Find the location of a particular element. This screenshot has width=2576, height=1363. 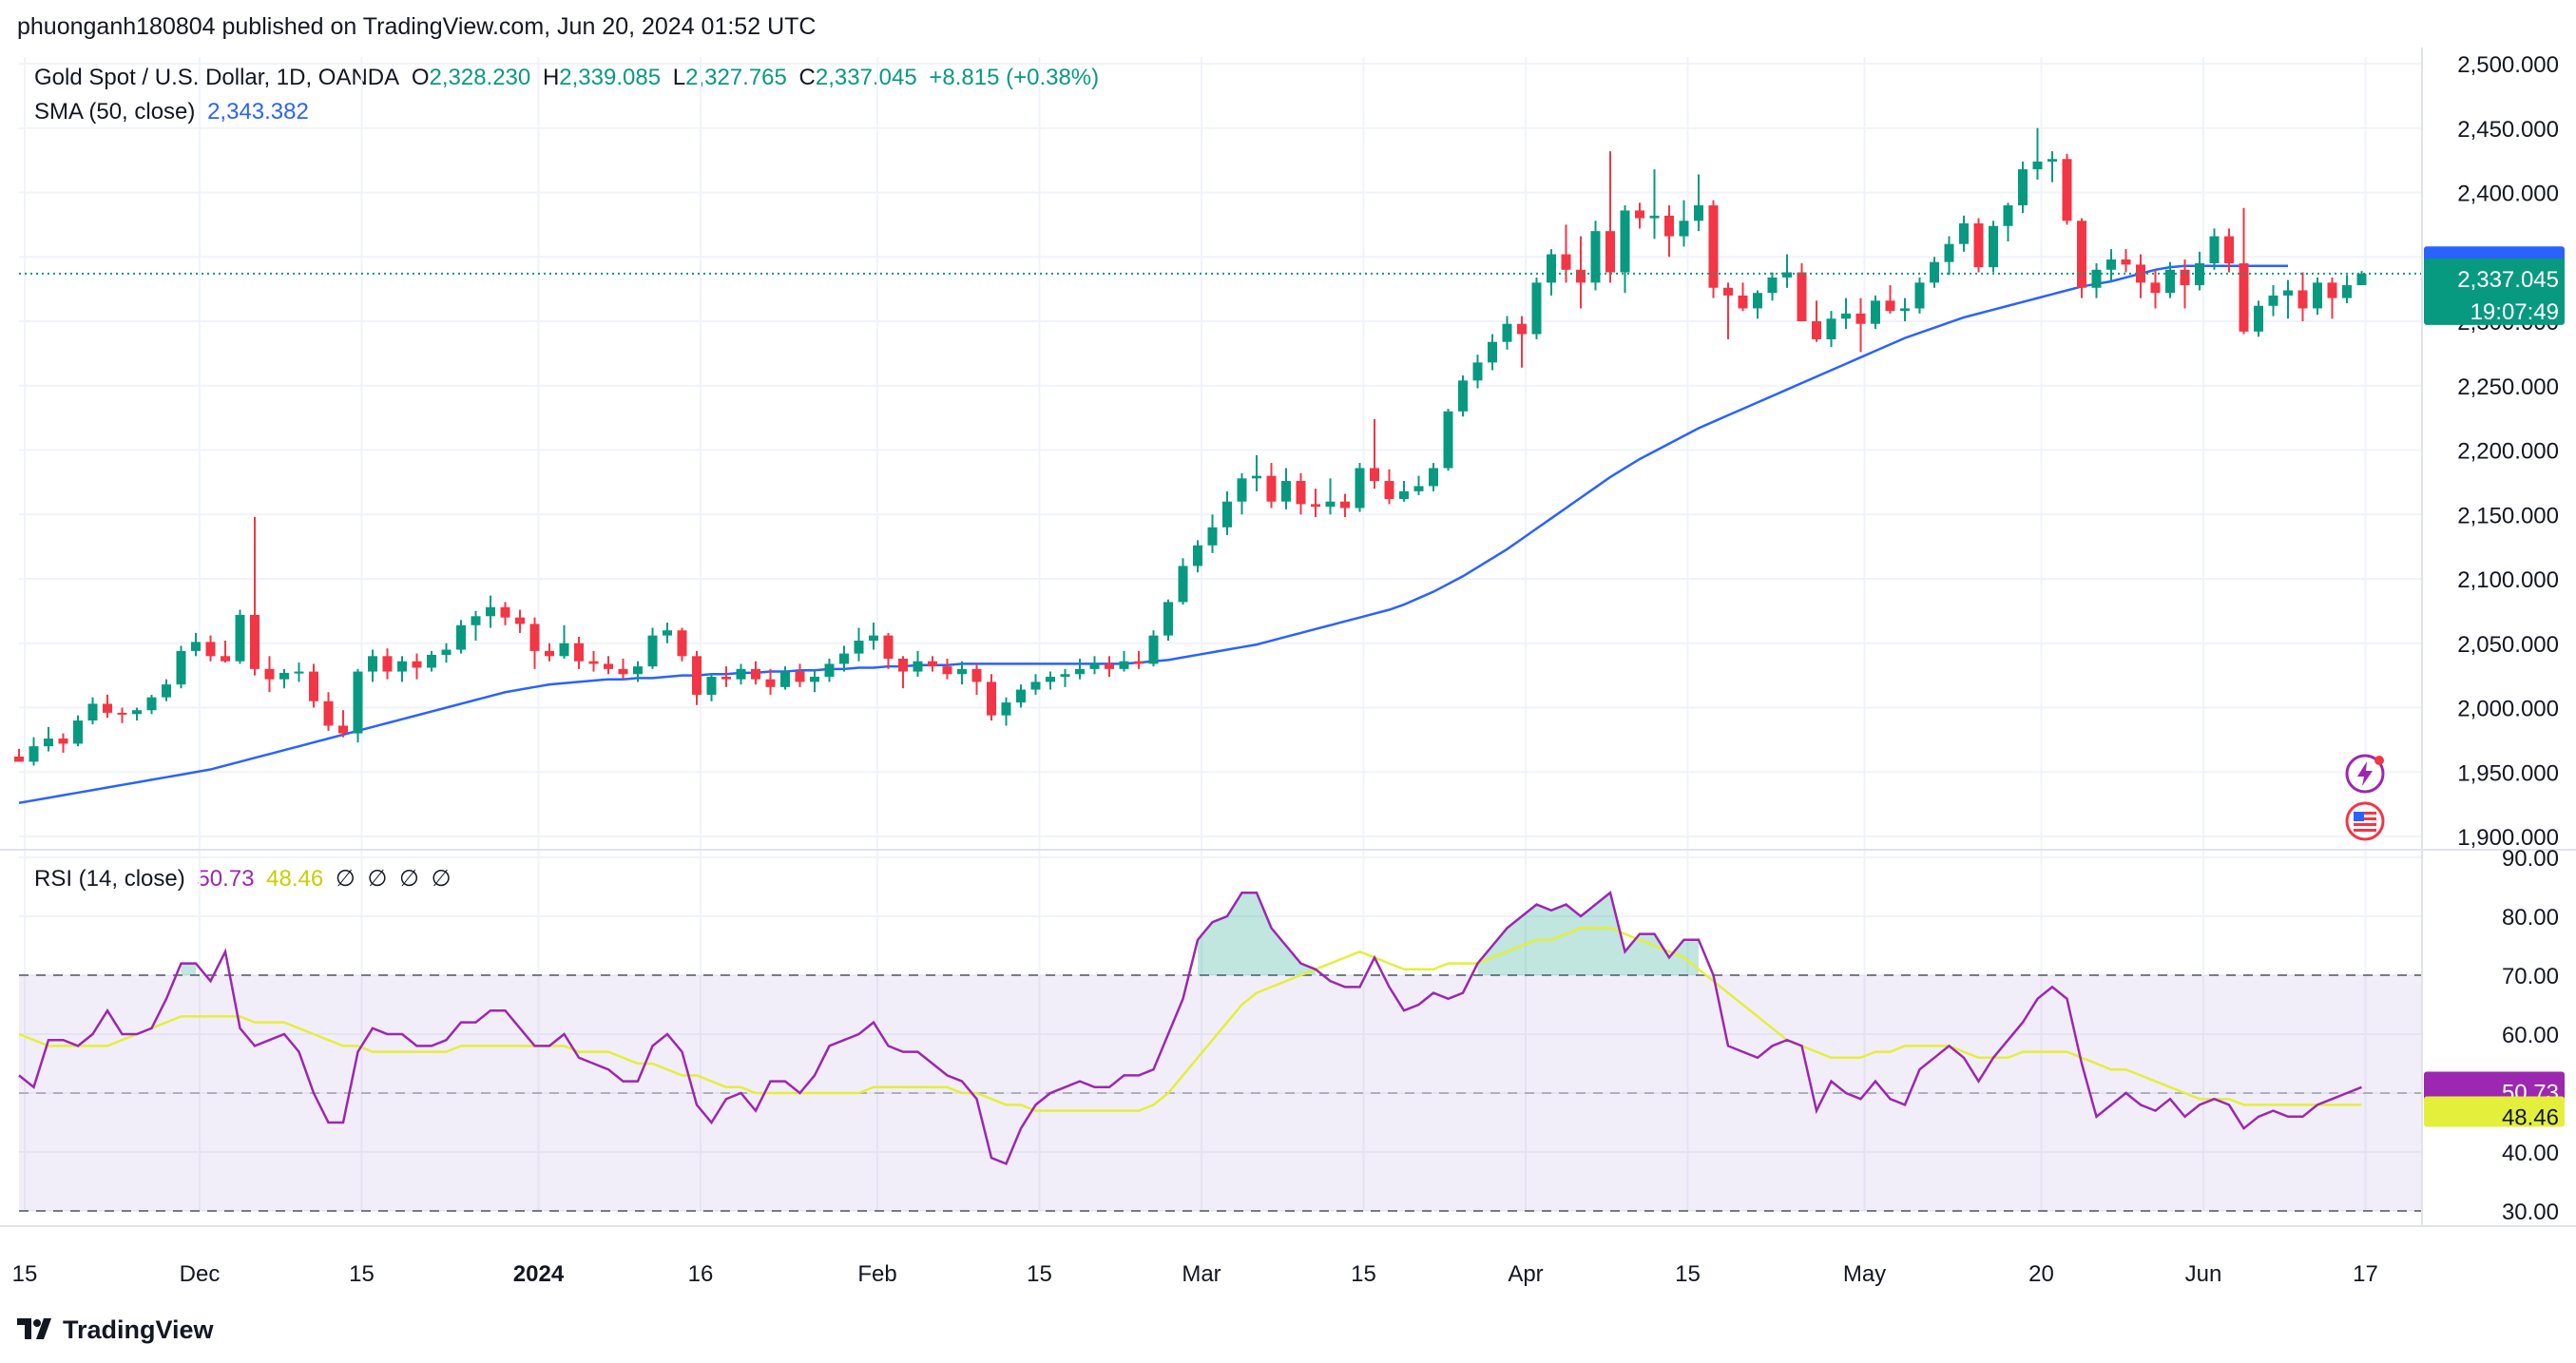

time-tick-label: May is located at coordinates (1865, 1274).